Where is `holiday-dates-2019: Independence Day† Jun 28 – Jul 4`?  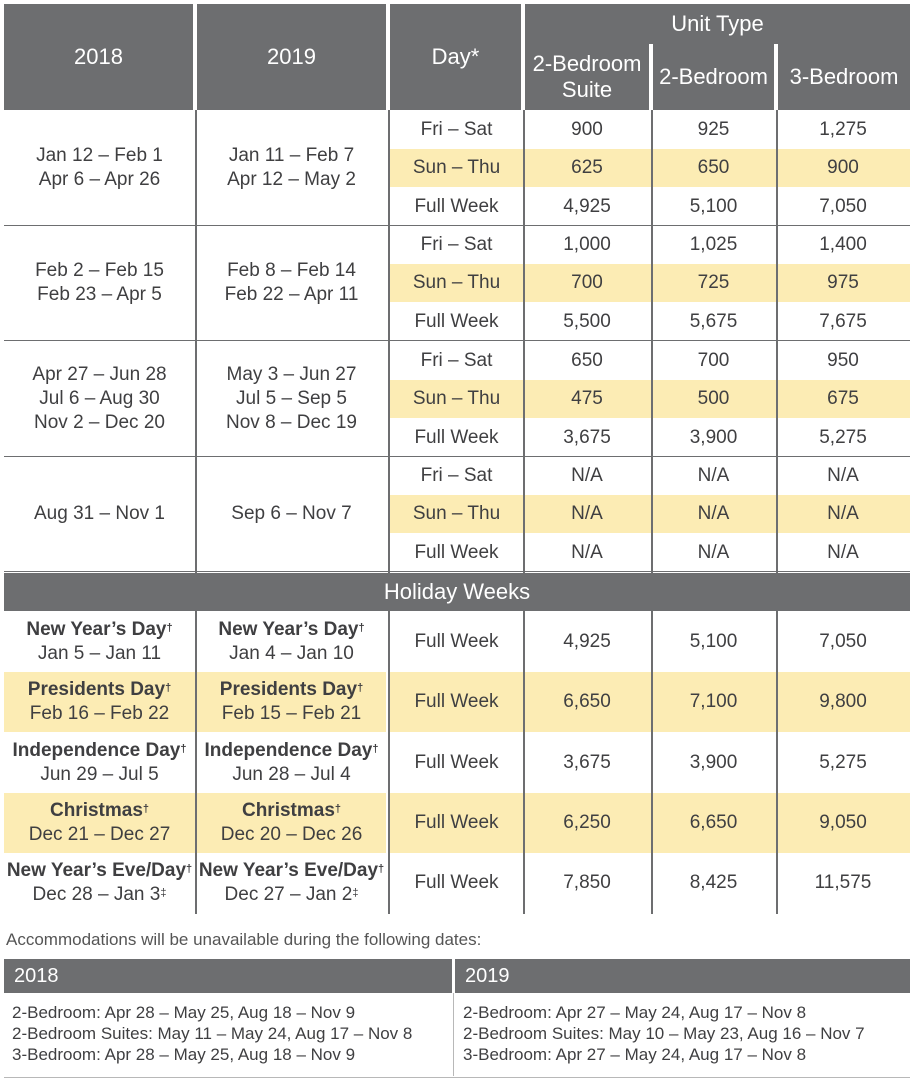 holiday-dates-2019: Independence Day† Jun 28 – Jul 4 is located at coordinates (291, 763).